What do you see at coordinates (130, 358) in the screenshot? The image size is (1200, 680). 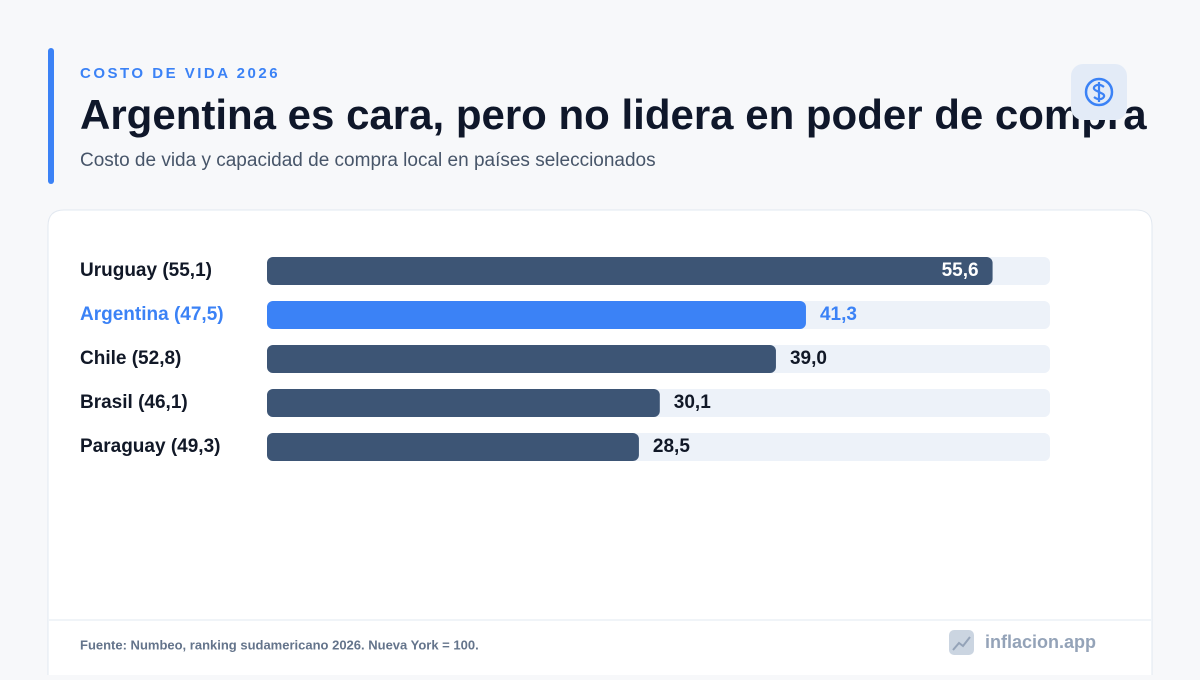 I see `category-label: Chile (52,8)` at bounding box center [130, 358].